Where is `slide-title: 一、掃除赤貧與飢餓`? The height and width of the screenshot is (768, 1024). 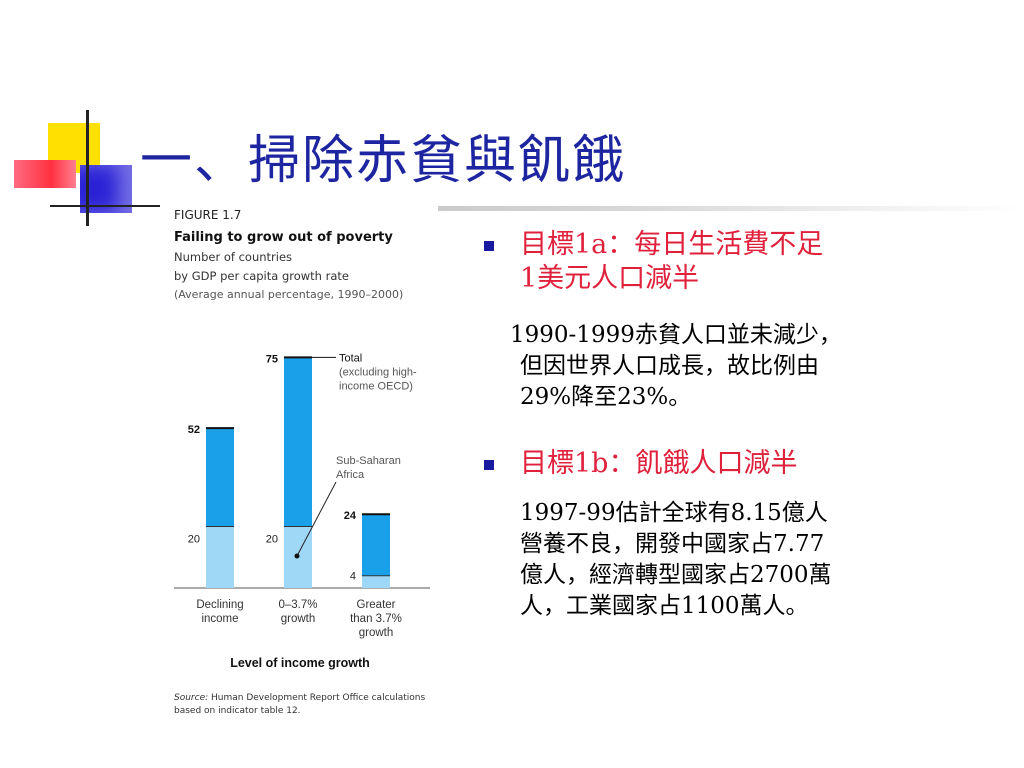 slide-title: 一、掃除赤貧與飢餓 is located at coordinates (383, 161).